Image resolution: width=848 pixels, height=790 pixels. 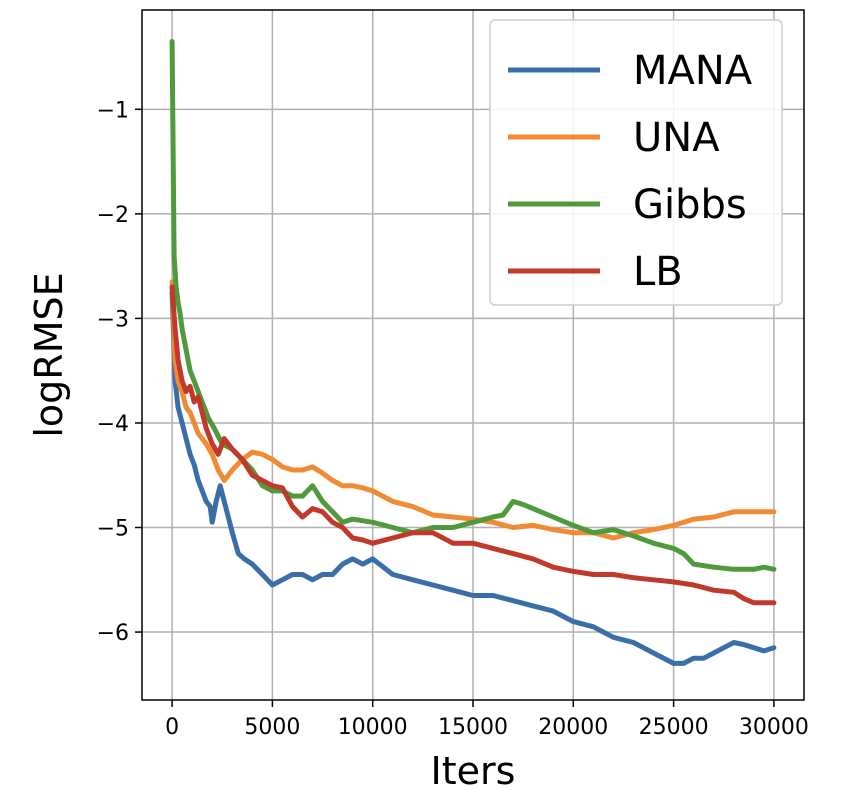 What do you see at coordinates (676, 138) in the screenshot?
I see `legend-label-una: UNA` at bounding box center [676, 138].